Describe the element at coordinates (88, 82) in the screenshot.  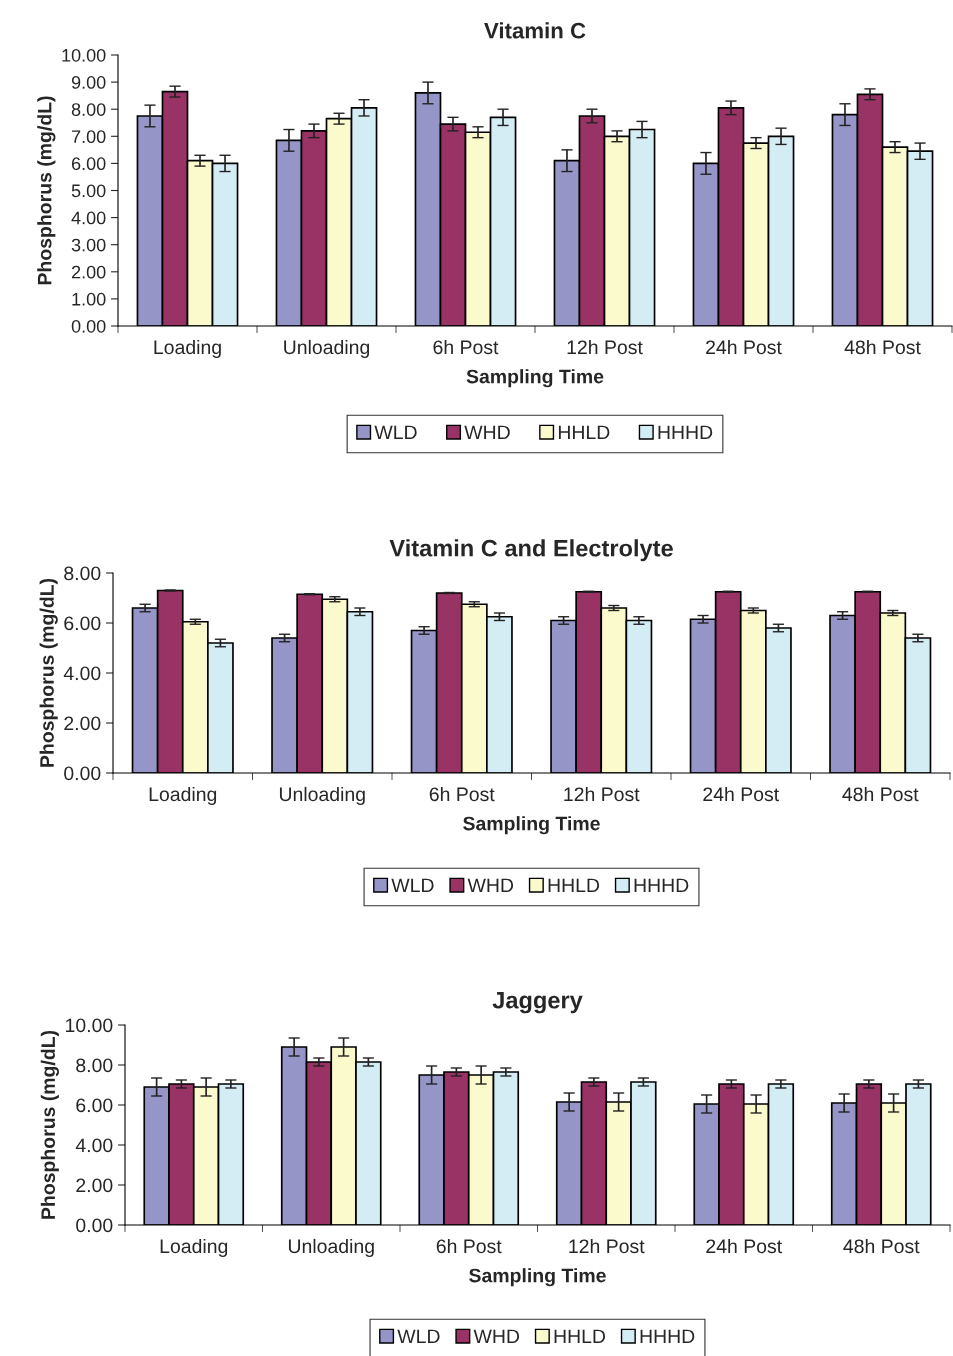
I see `y-tick-label: 9.00` at that location.